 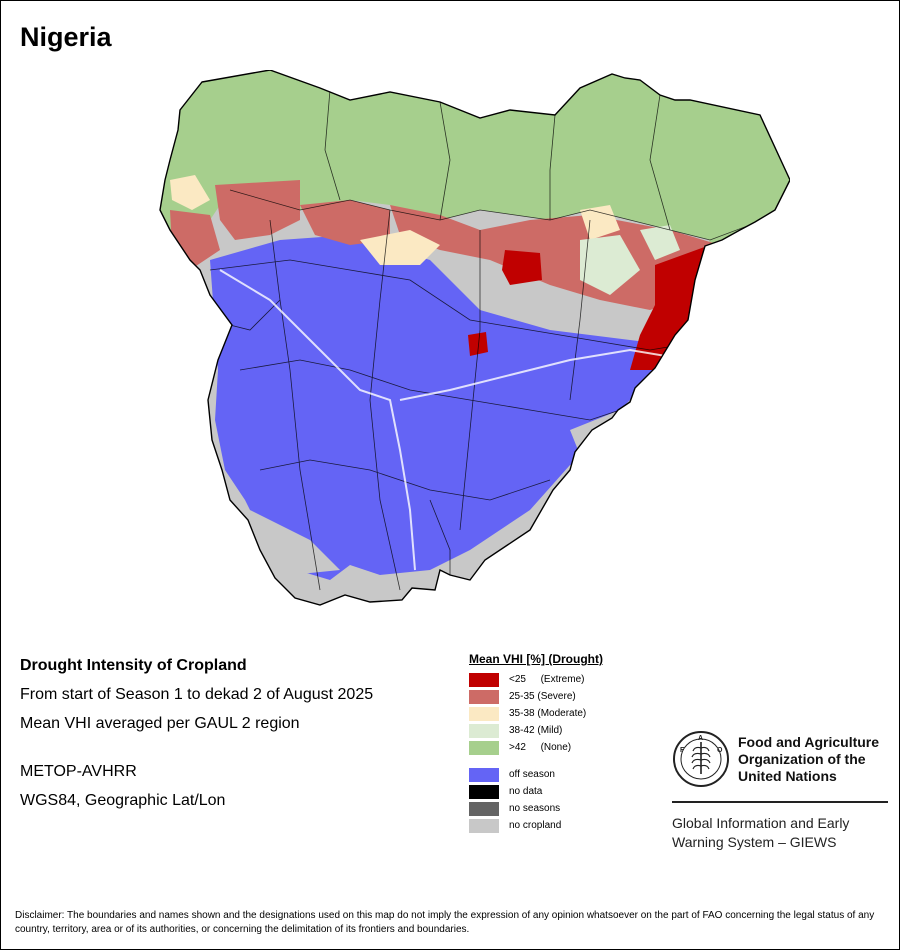 What do you see at coordinates (517, 747) in the screenshot?
I see `legend-code: >42` at bounding box center [517, 747].